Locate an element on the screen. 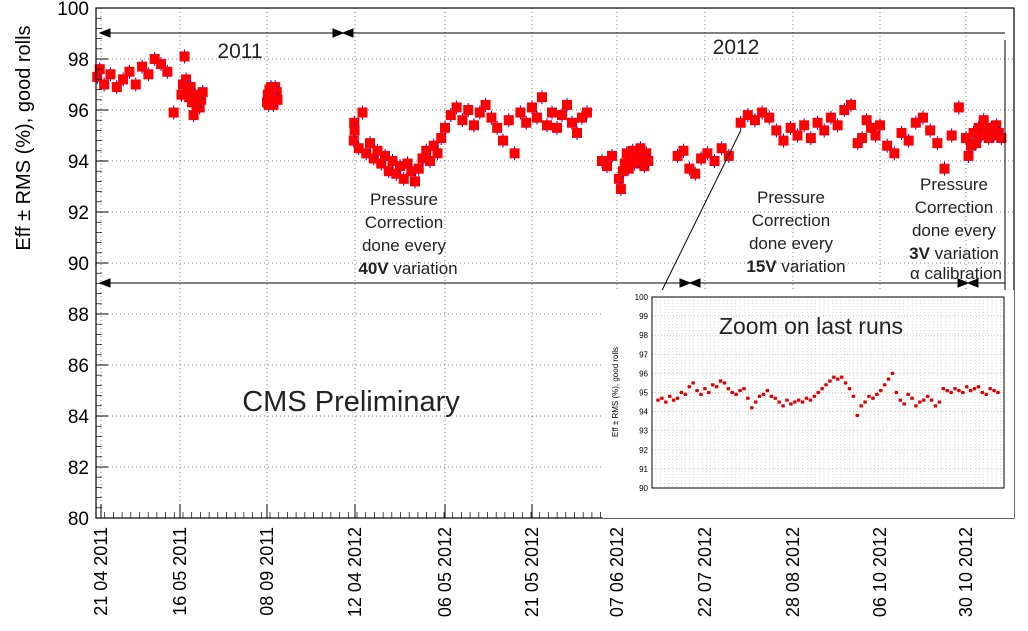 The height and width of the screenshot is (631, 1028). inset-y-tick-label: 92 is located at coordinates (643, 450).